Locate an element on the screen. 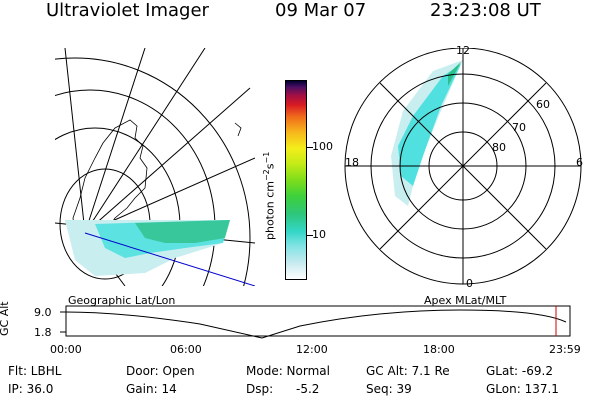 The image size is (600, 400). geographic-caption: Geographic Lat/Lon is located at coordinates (122, 300).